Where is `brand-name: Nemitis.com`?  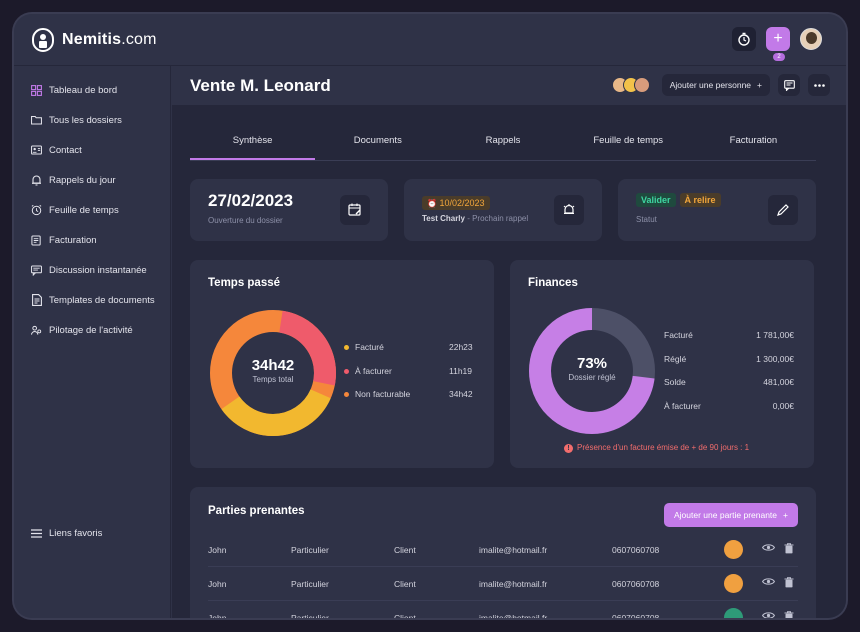 brand-name: Nemitis.com is located at coordinates (109, 39).